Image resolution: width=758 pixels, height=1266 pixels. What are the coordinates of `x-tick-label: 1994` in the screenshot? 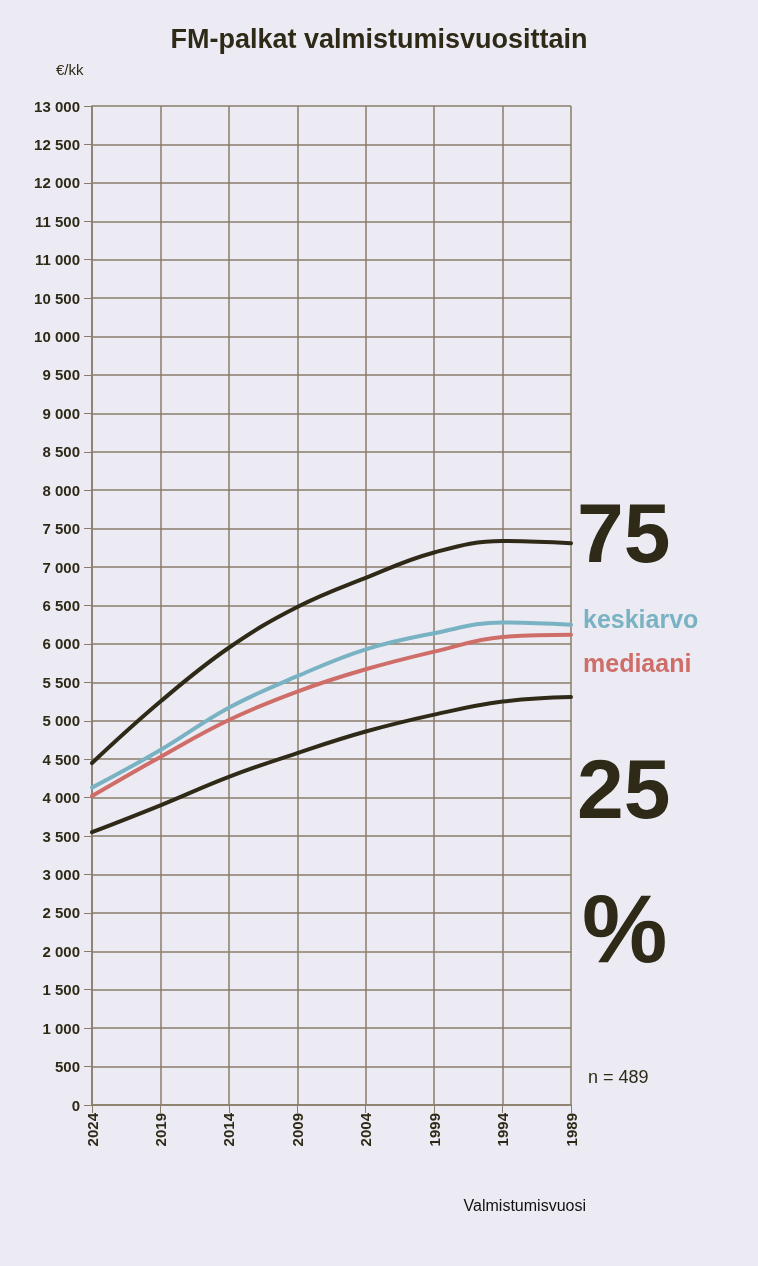 It's located at (503, 1129).